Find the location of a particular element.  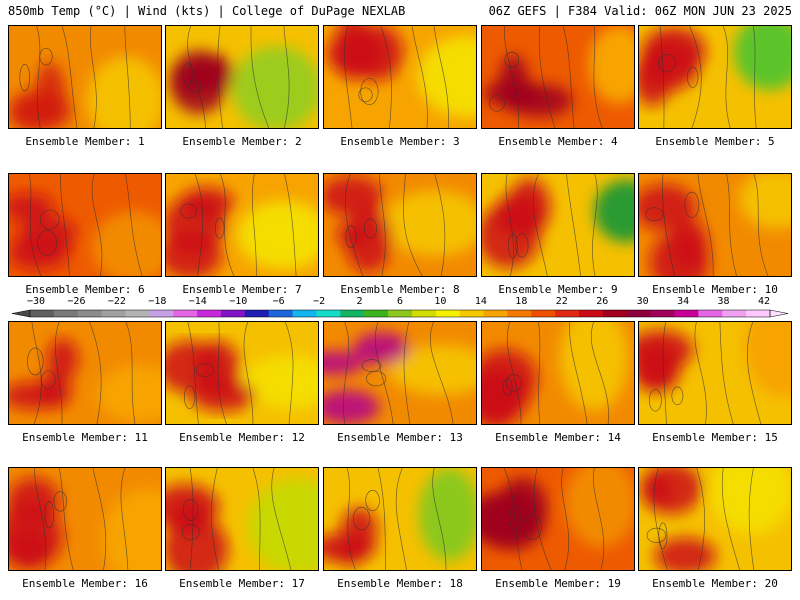

colorbar-tick-label: −2 is located at coordinates (319, 301).